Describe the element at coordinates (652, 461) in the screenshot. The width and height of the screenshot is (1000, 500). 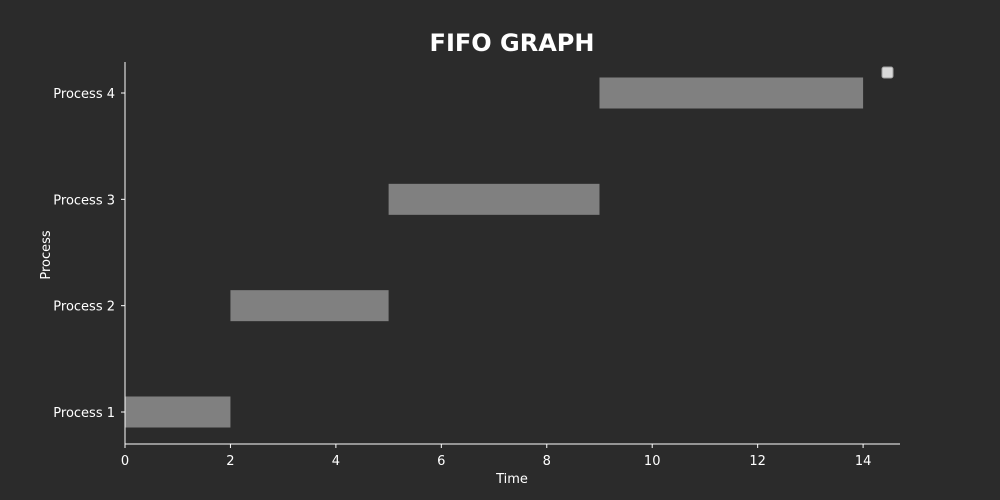
I see `x-tick-label: 10` at that location.